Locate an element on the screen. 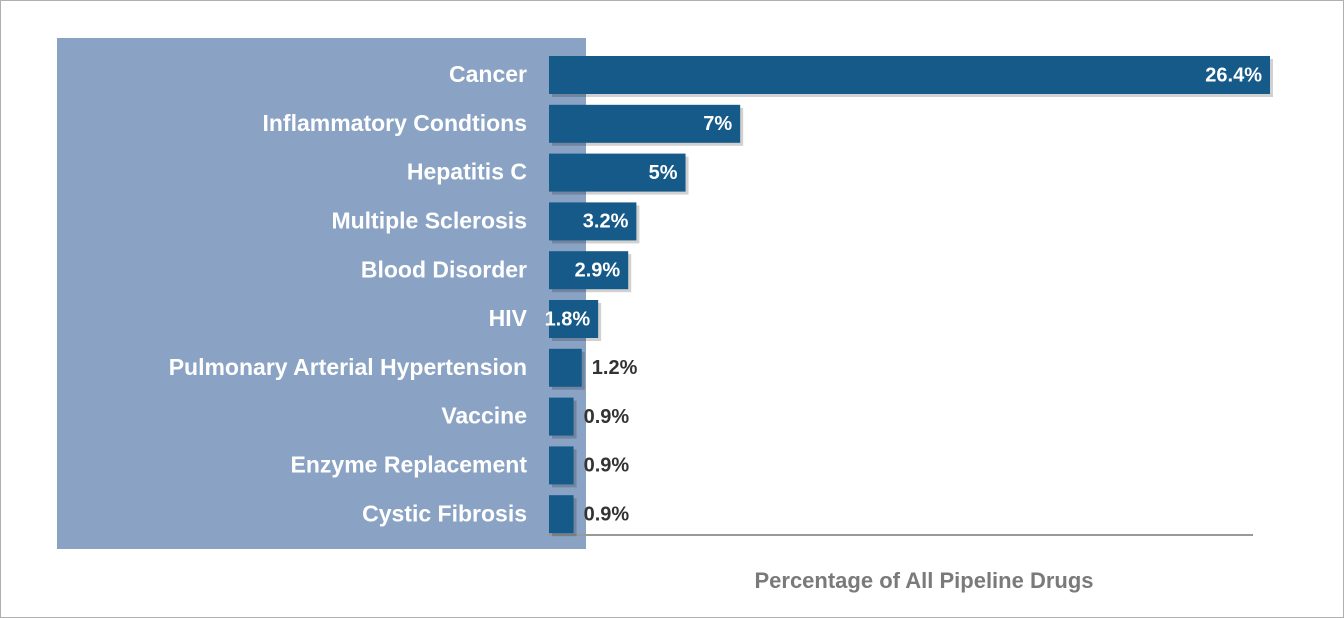 This screenshot has height=618, width=1344. value-label: 2.9% is located at coordinates (598, 270).